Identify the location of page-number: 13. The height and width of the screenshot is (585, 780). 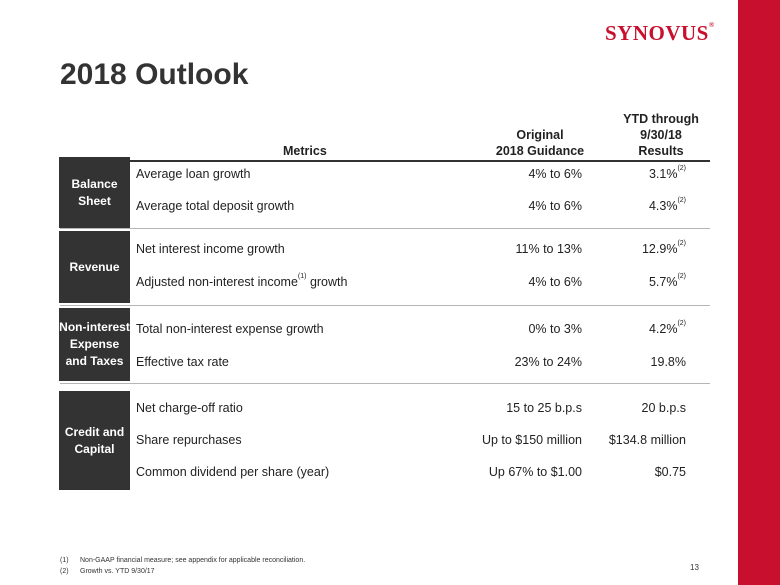
(694, 567).